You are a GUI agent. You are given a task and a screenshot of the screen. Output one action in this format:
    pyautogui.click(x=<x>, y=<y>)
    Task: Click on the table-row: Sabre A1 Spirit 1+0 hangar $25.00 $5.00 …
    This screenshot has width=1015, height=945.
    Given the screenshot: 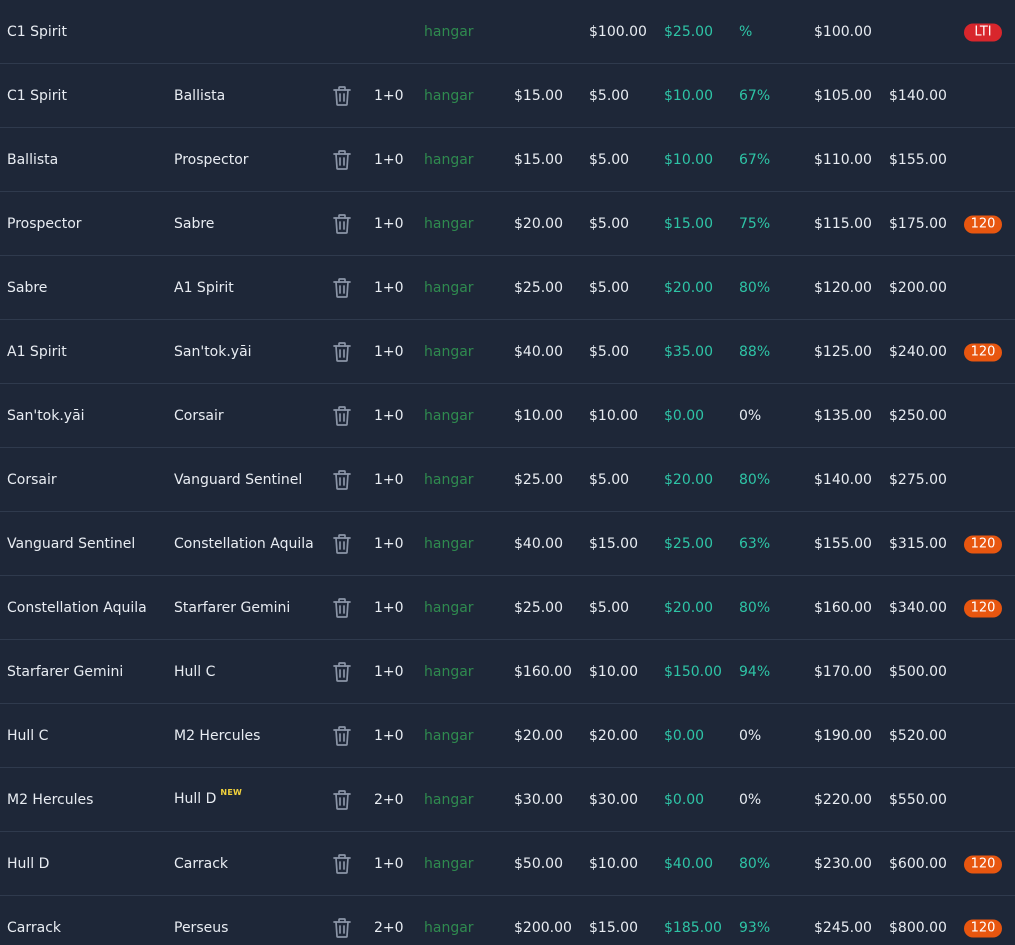 What is the action you would take?
    pyautogui.click(x=507, y=288)
    